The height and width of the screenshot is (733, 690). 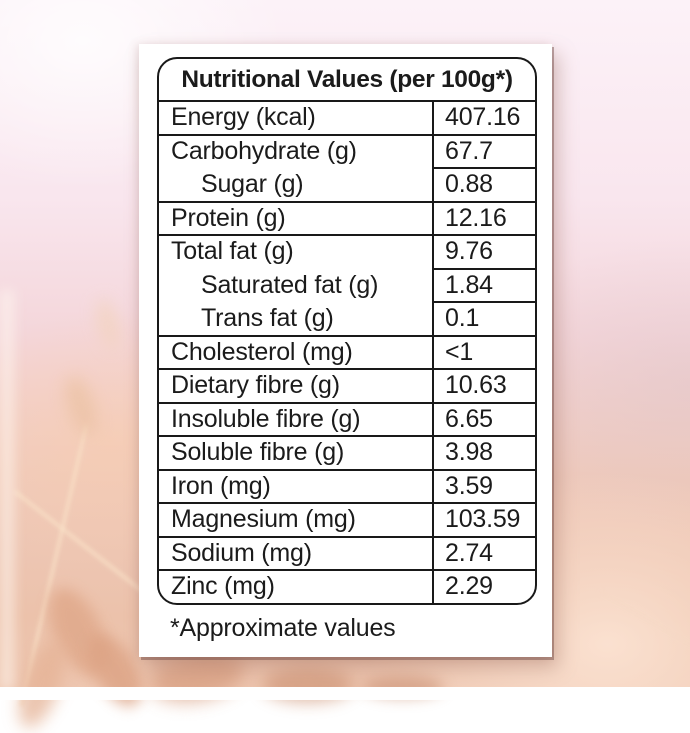 I want to click on nutrient-value: 103.59, so click(x=483, y=519).